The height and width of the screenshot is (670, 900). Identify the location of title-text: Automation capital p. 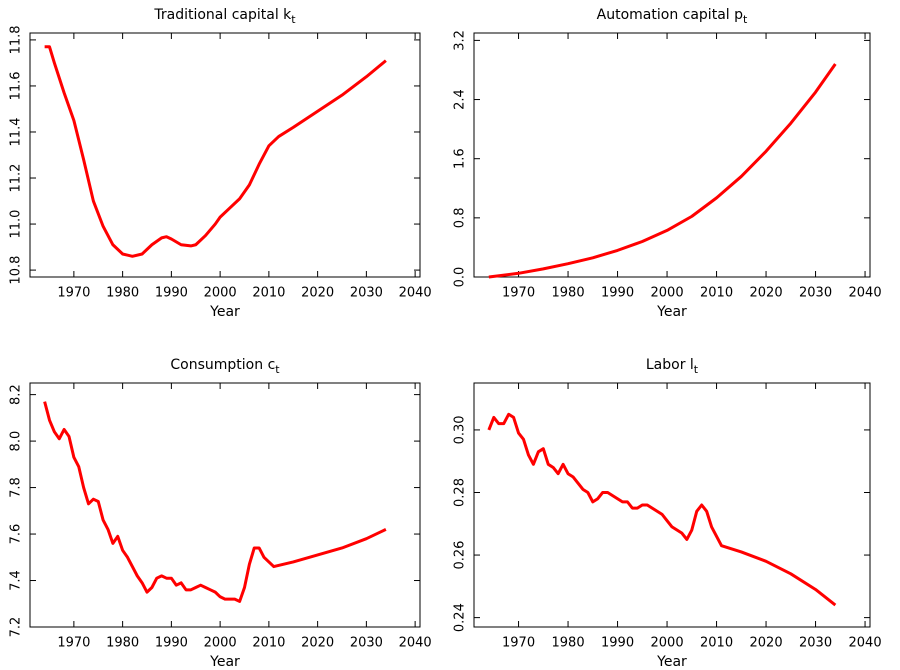
(670, 15).